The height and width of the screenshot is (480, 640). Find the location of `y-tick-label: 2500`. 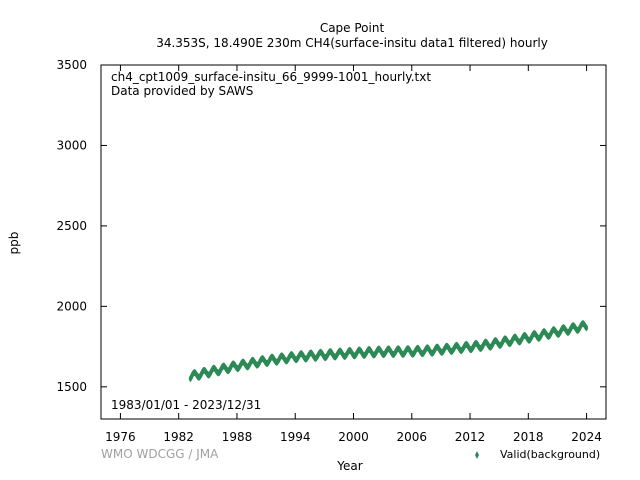

y-tick-label: 2500 is located at coordinates (71, 226).